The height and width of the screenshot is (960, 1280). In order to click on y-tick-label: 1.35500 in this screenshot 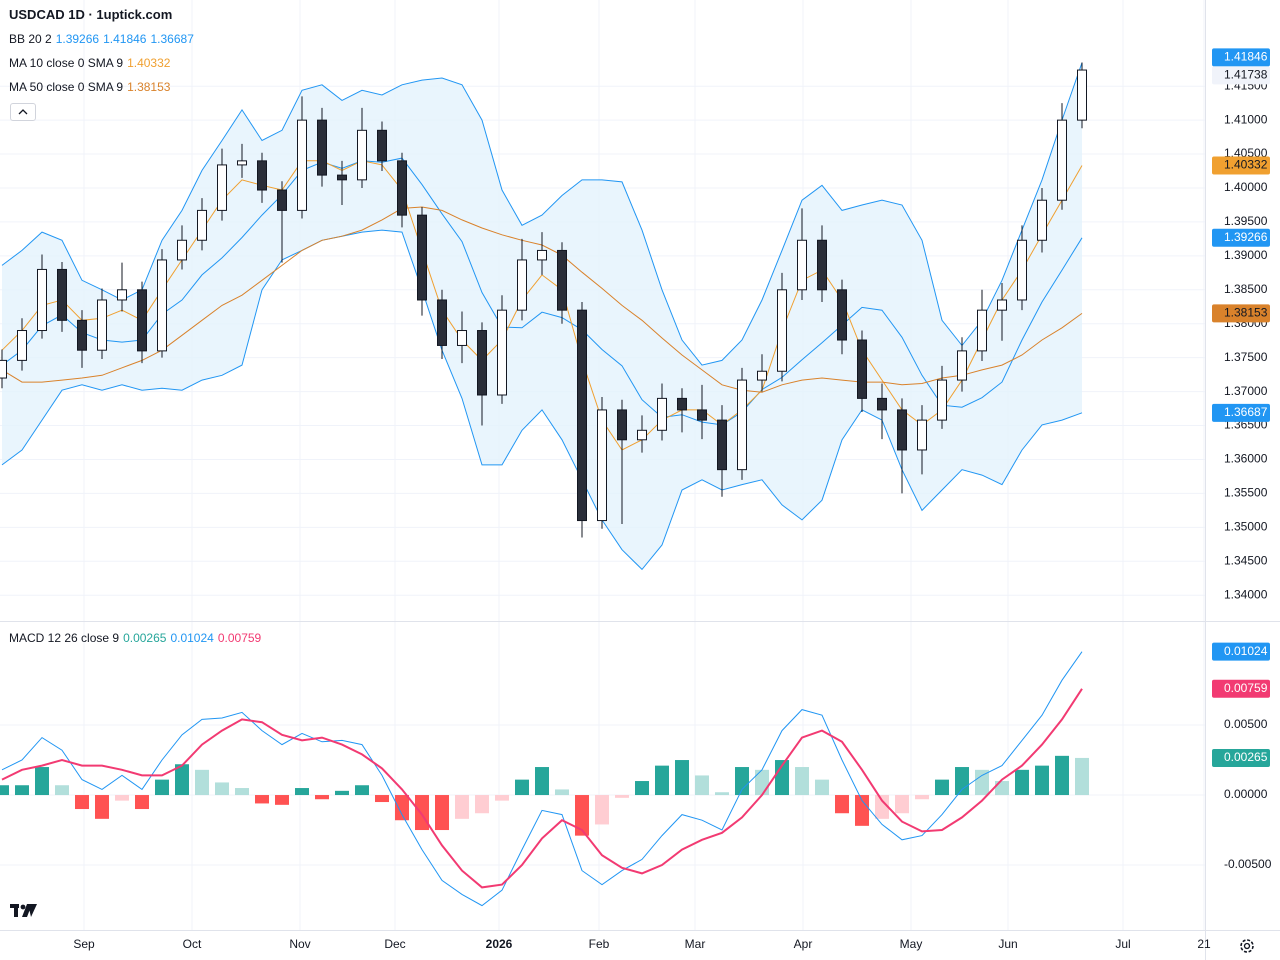, I will do `click(1246, 493)`.